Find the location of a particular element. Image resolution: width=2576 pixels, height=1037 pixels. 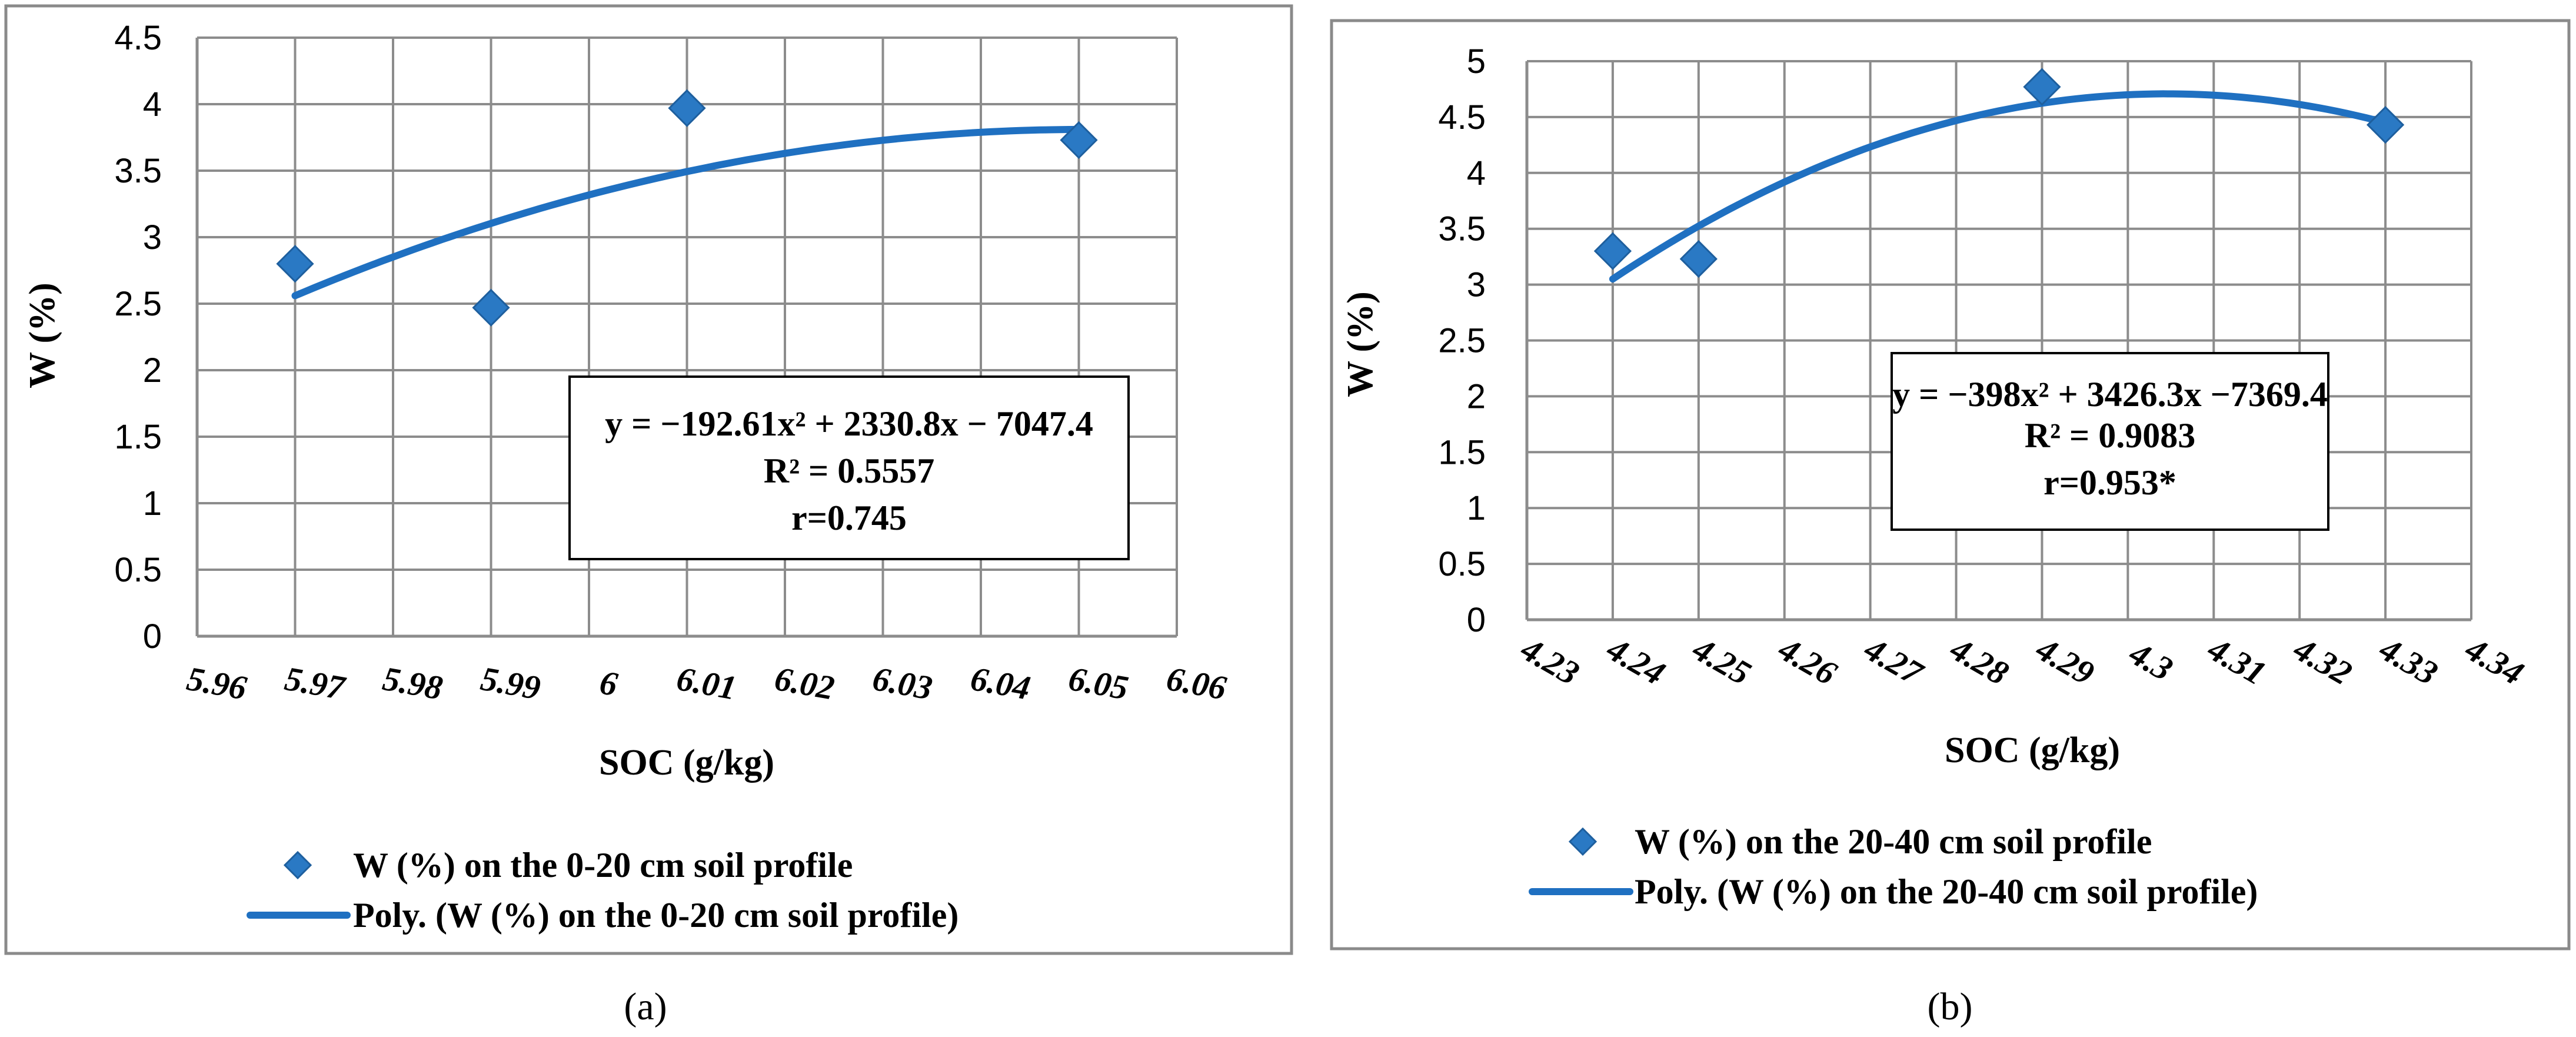

equation-text: y = −398x² + 3426.3x −7369.4 is located at coordinates (2110, 395).